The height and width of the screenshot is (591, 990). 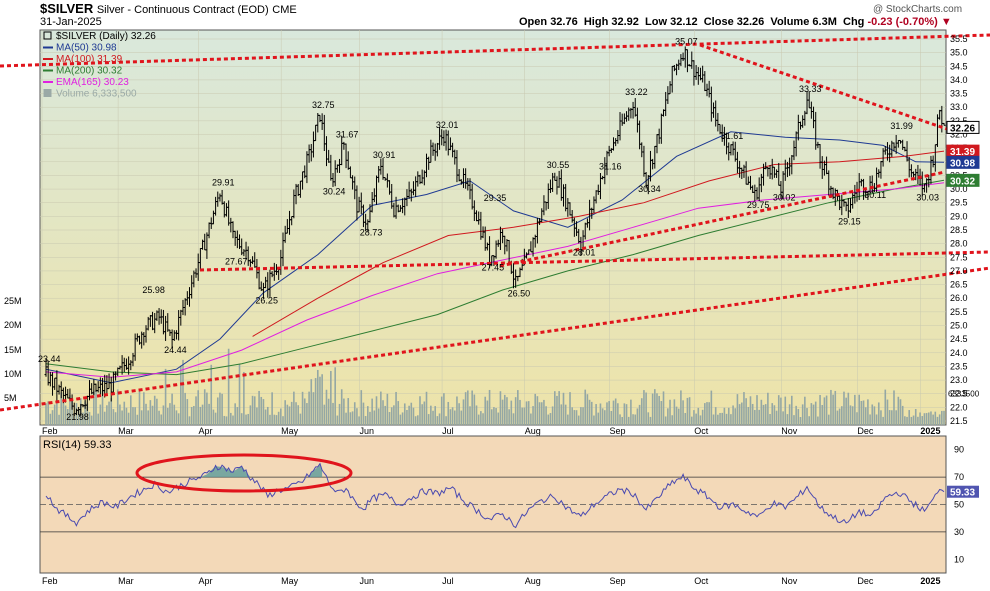 I want to click on rsi-x-tick-label: Jun, so click(x=366, y=581).